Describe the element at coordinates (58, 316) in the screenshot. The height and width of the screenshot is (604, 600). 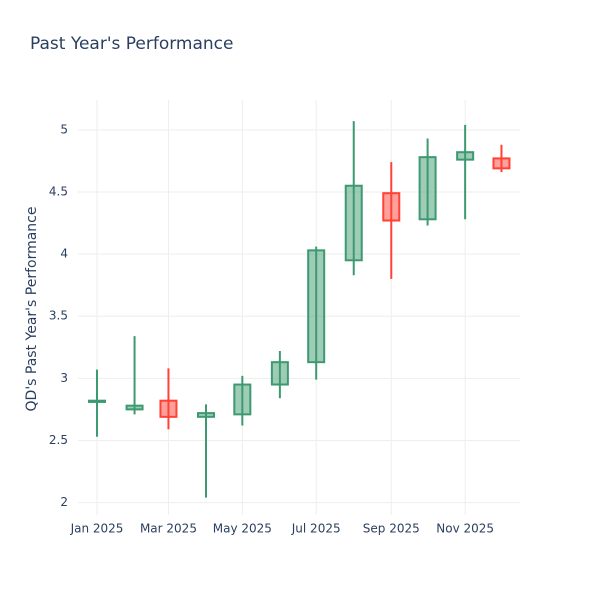
I see `y-tick-label: 3.5` at that location.